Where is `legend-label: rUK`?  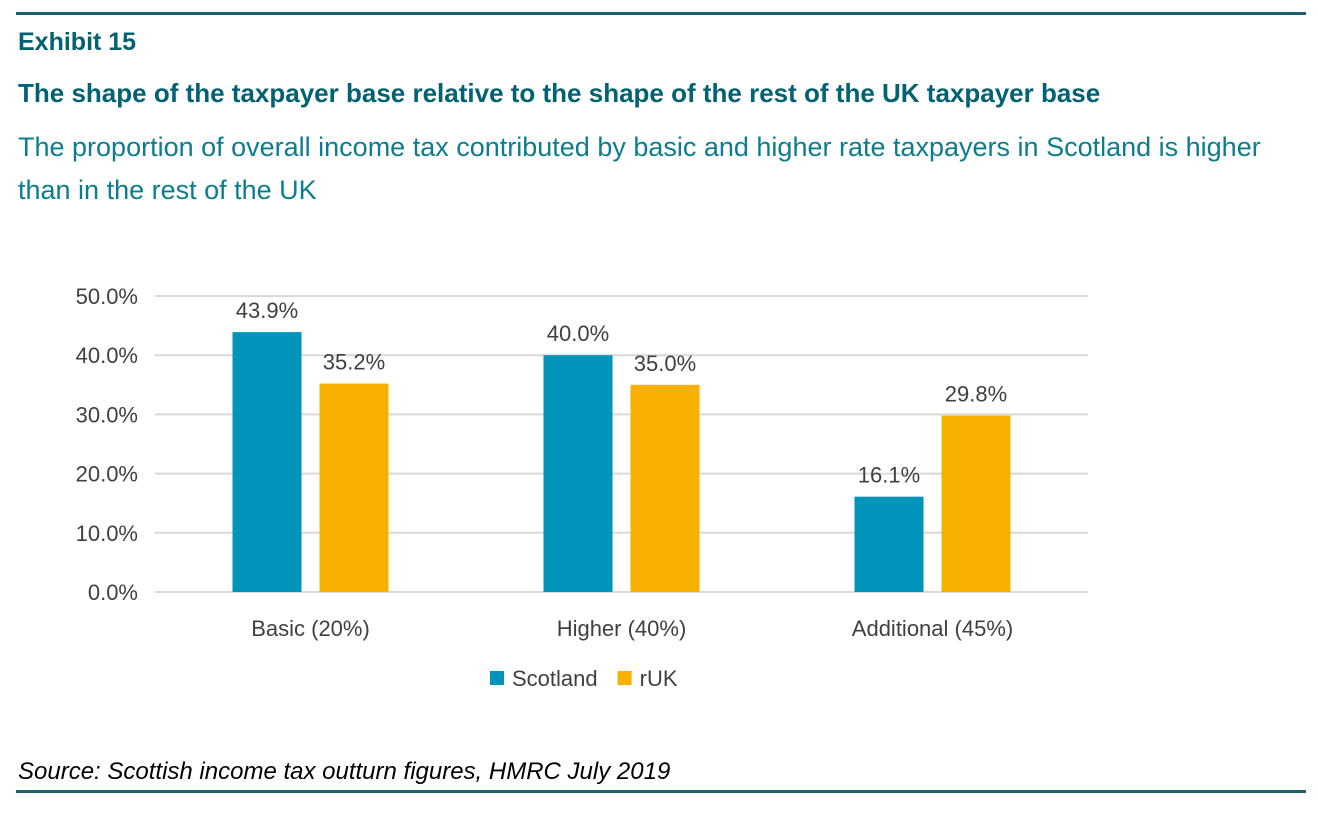 legend-label: rUK is located at coordinates (659, 678).